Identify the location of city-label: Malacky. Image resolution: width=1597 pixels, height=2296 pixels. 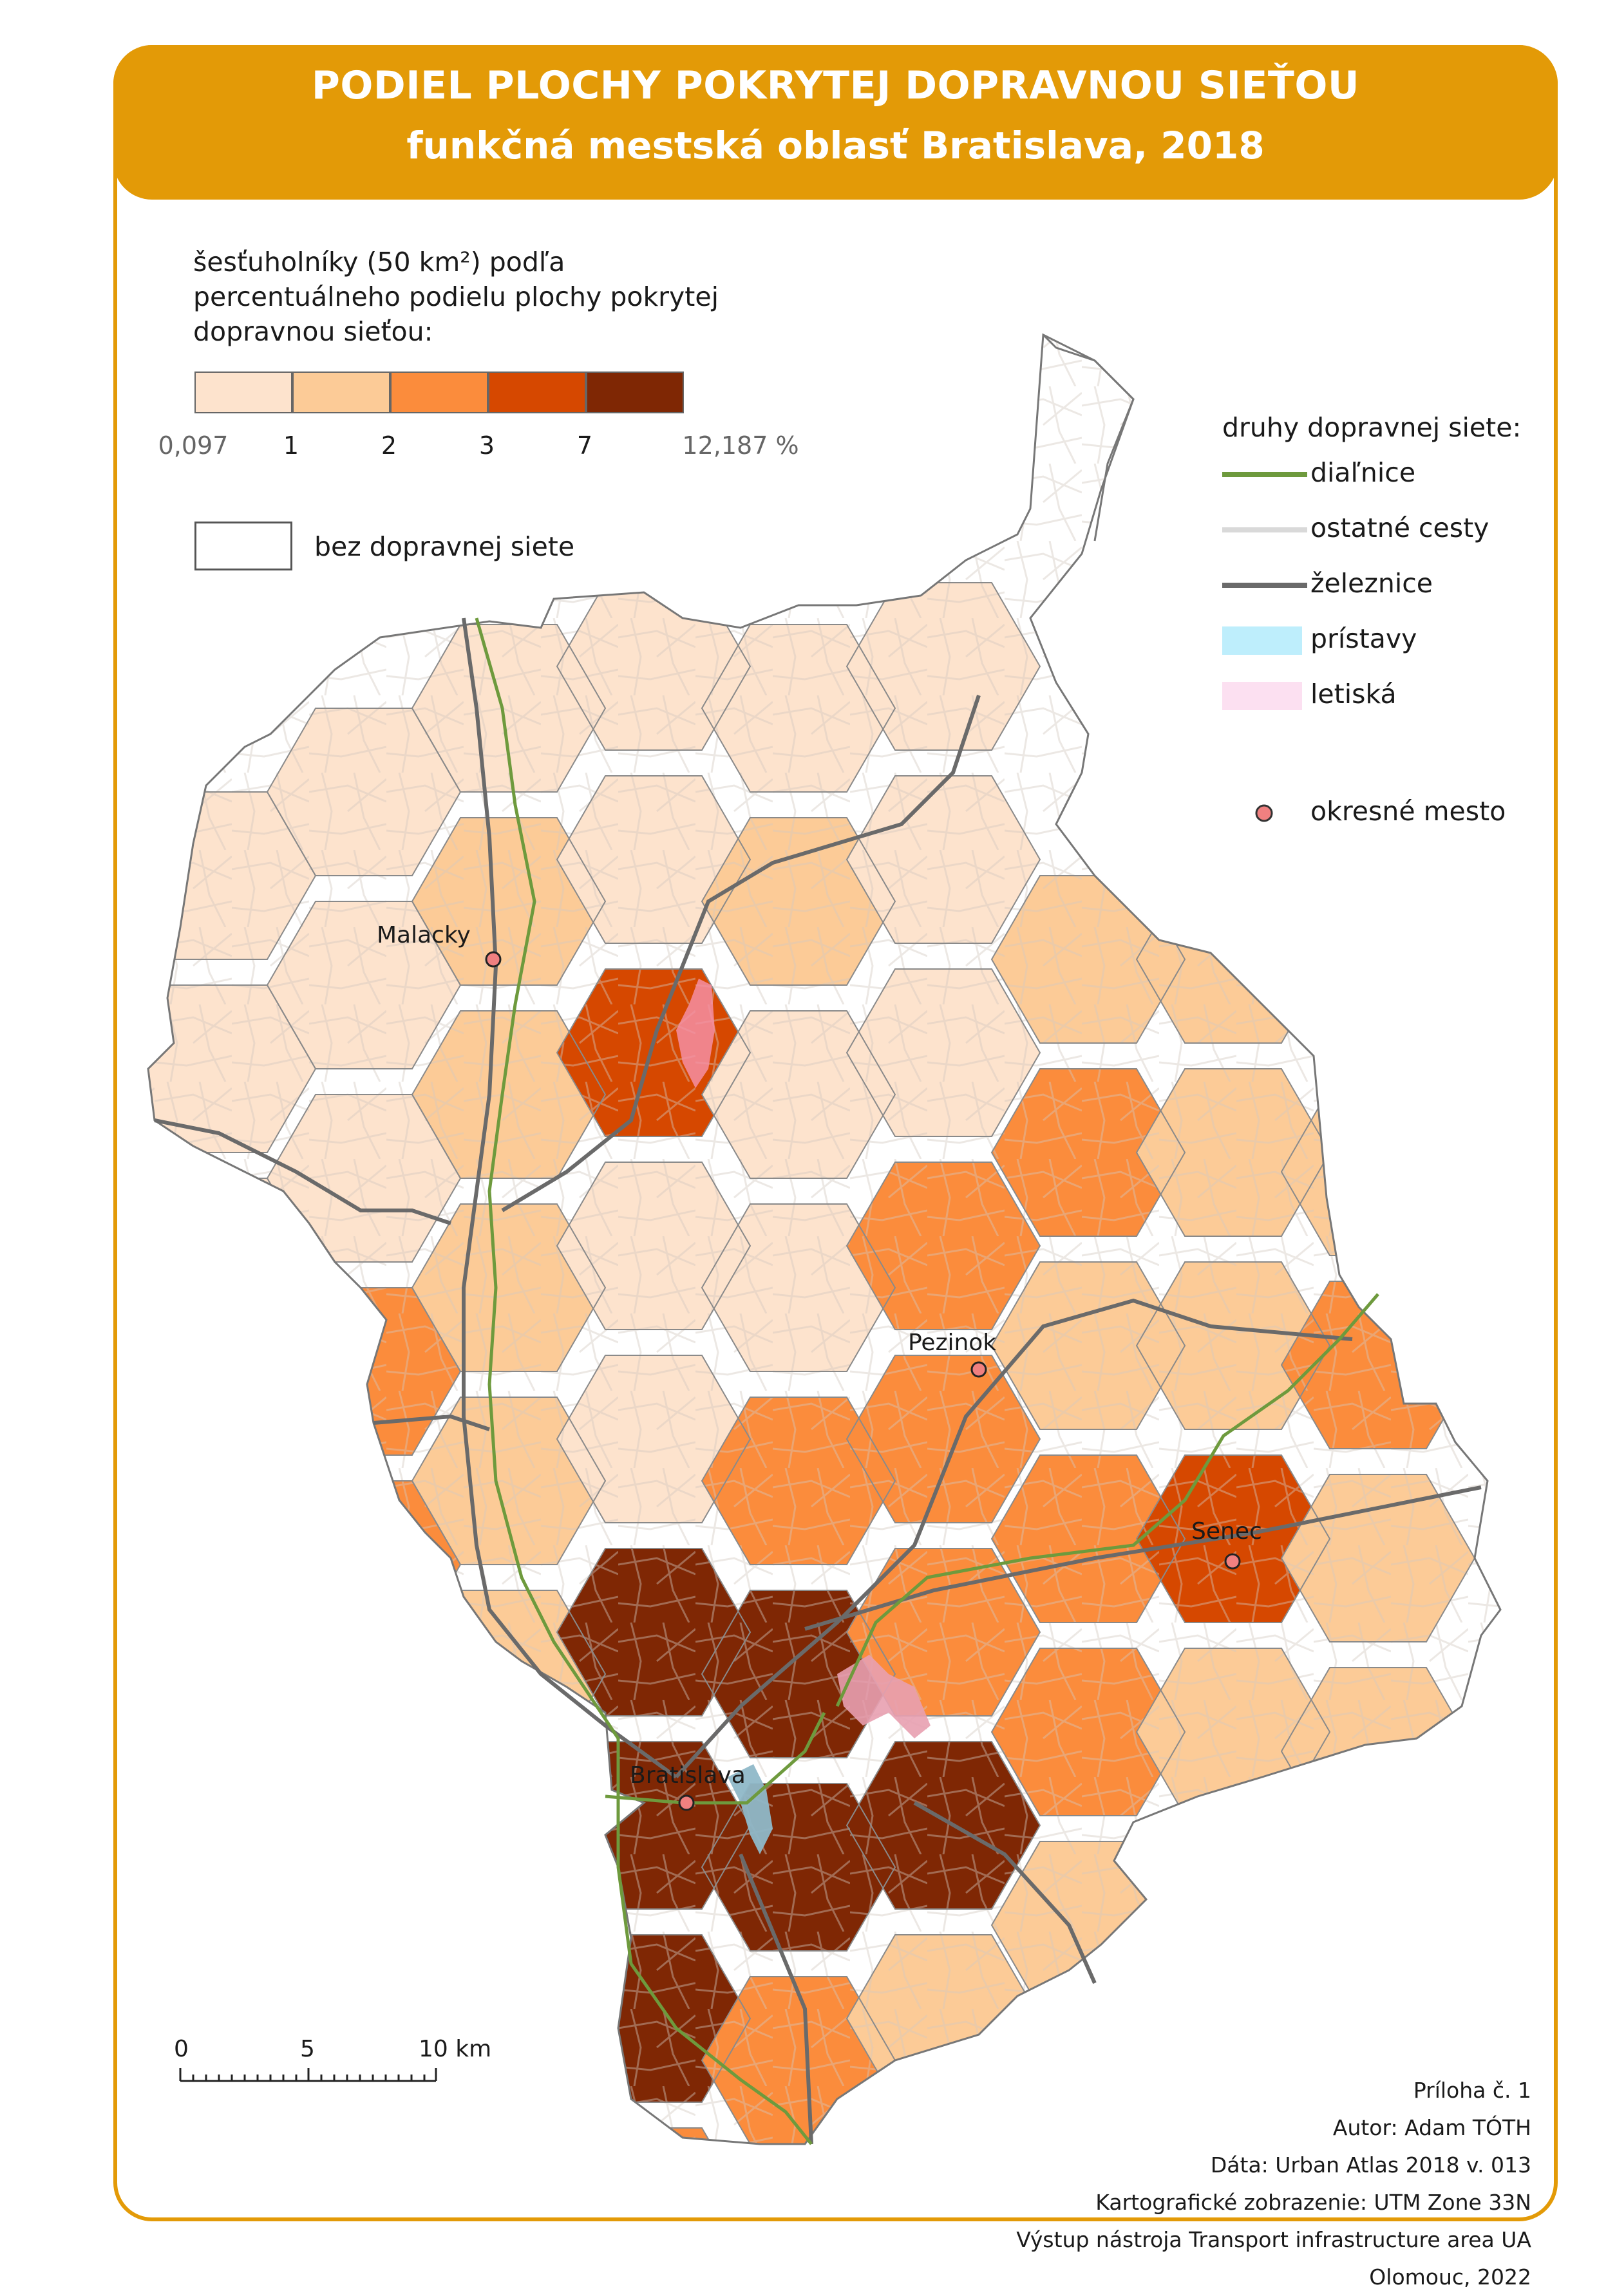
(424, 935).